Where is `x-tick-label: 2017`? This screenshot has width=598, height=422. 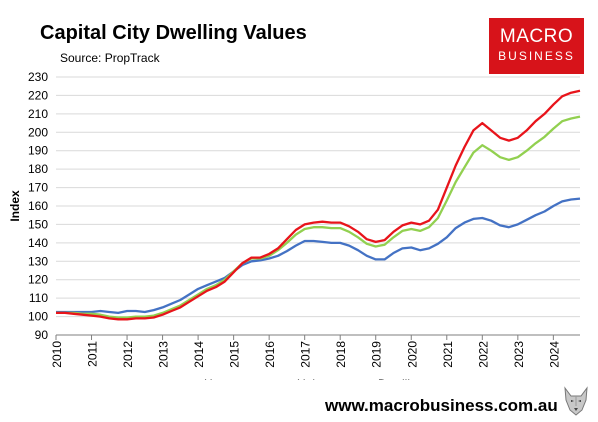 x-tick-label: 2017 is located at coordinates (306, 354).